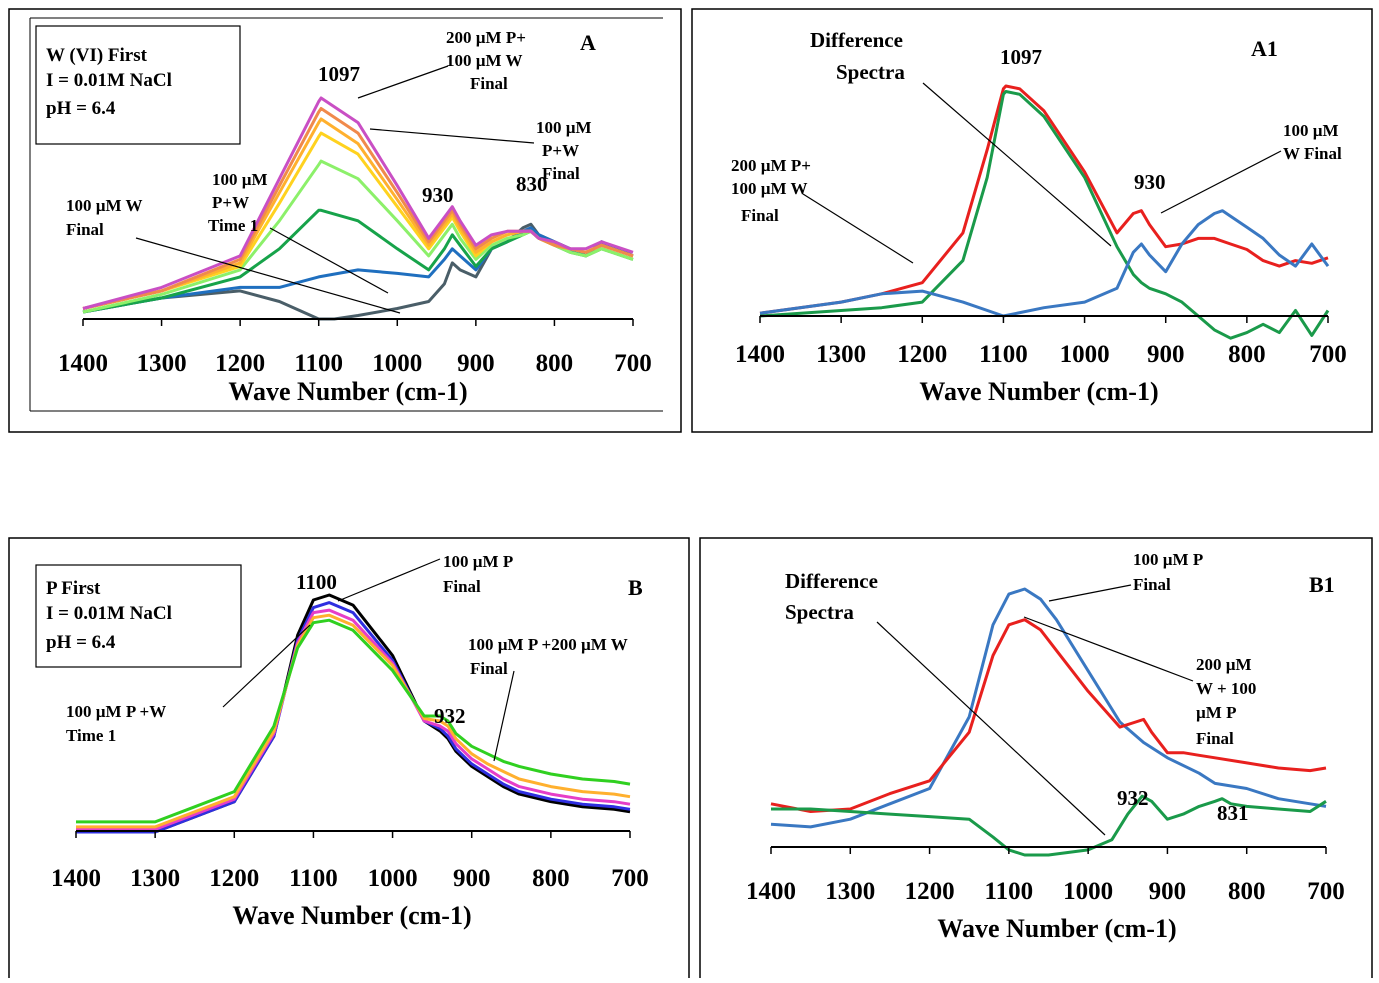 The image size is (1379, 983). Describe the element at coordinates (1224, 664) in the screenshot. I see `annotation-b1-2-line-1: 200 µM` at that location.